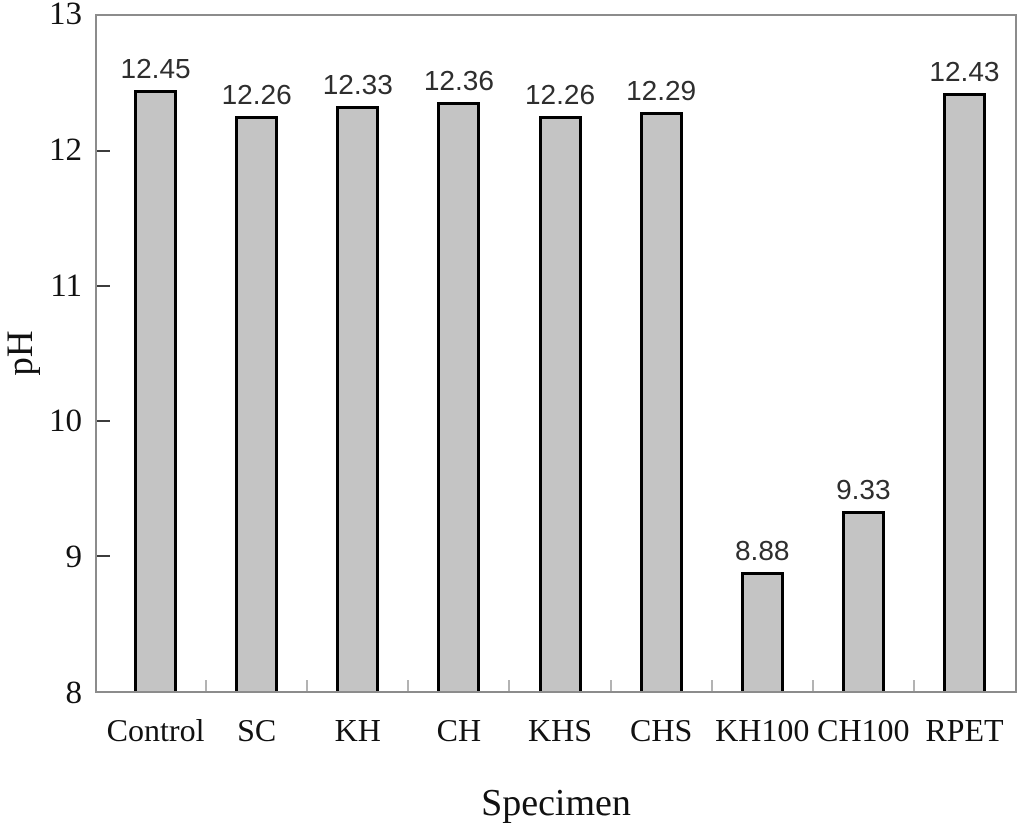 Image resolution: width=1024 pixels, height=831 pixels. What do you see at coordinates (65, 16) in the screenshot?
I see `y-axis-tick-label: 13` at bounding box center [65, 16].